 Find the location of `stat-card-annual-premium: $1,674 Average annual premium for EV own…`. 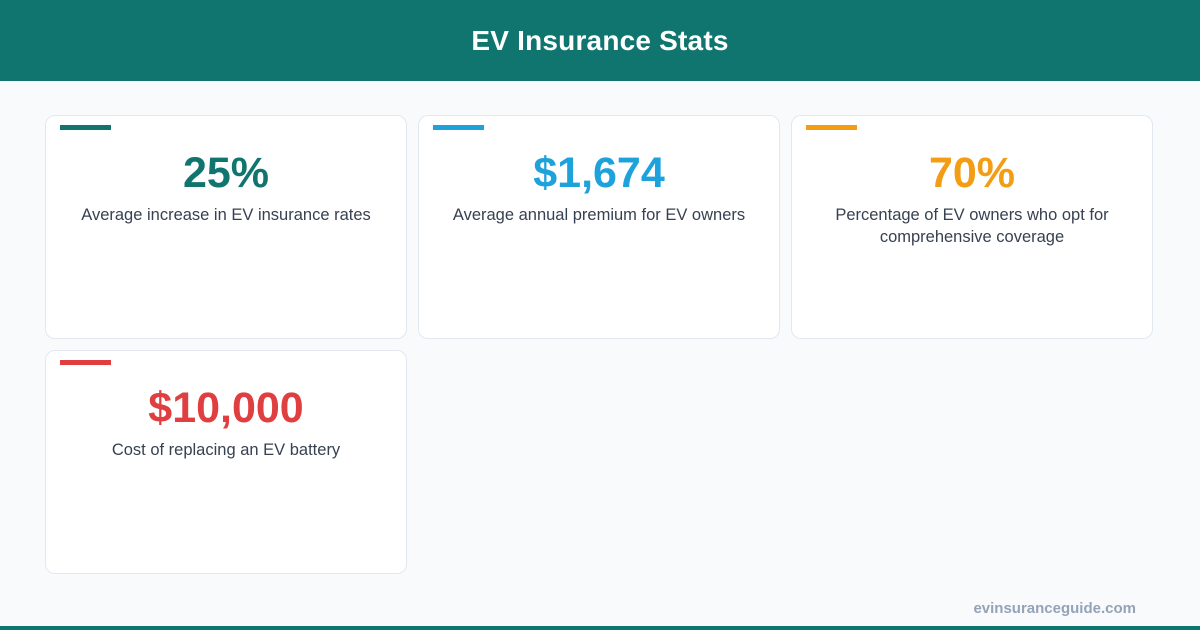

stat-card-annual-premium: $1,674 Average annual premium for EV own… is located at coordinates (599, 227).